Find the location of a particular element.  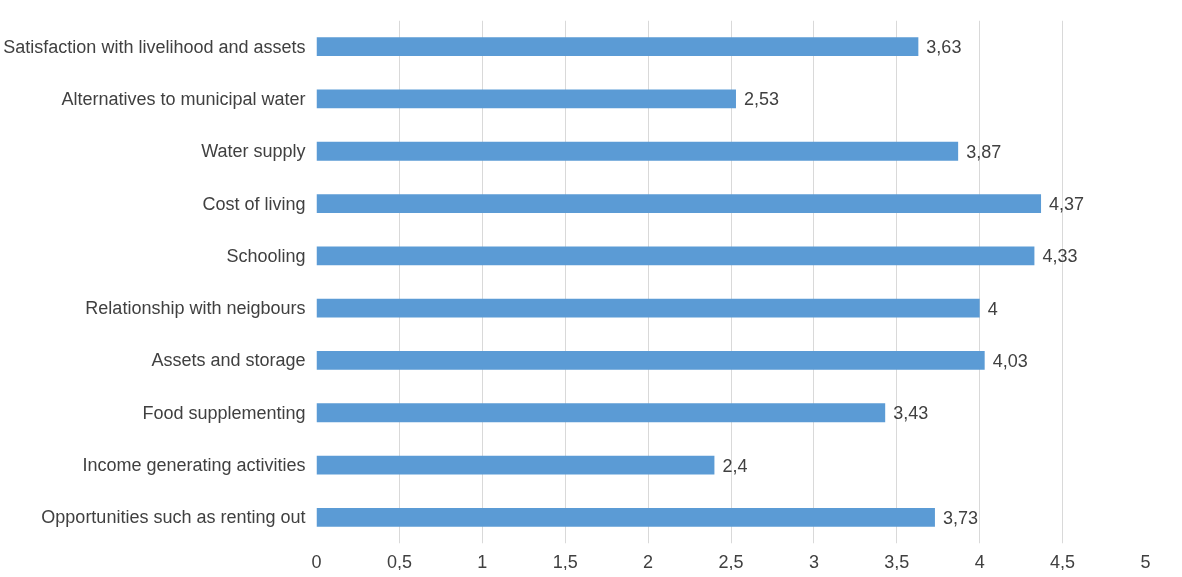

y-tick-label: Alternatives to municipal water is located at coordinates (183, 98).